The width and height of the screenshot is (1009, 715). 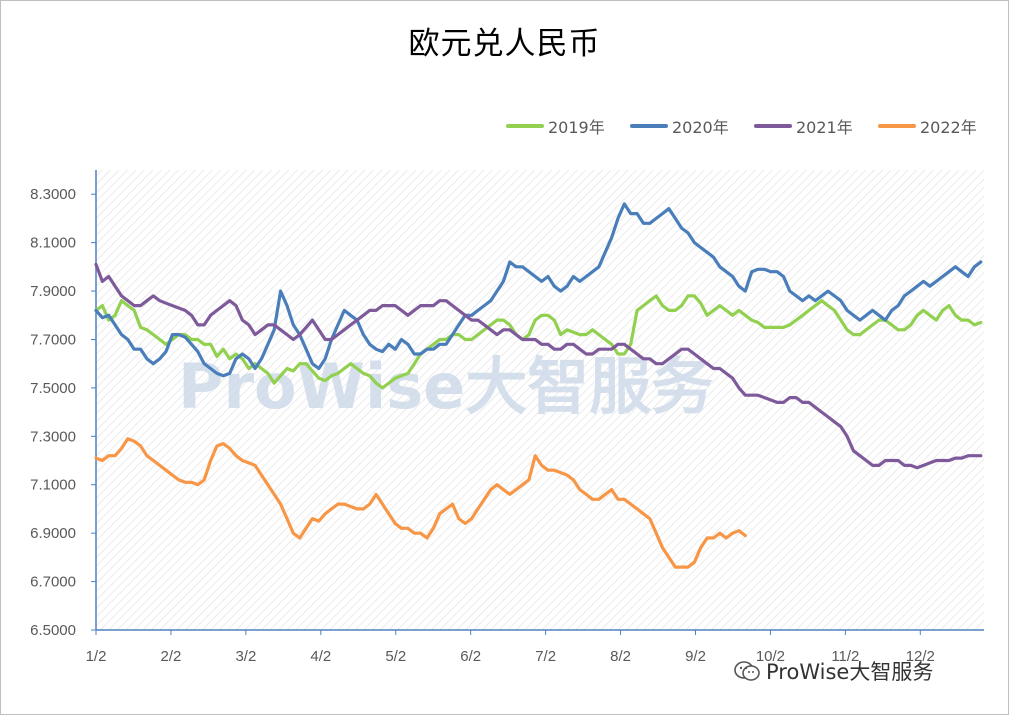 I want to click on x-tick-label: 5/2, so click(x=395, y=656).